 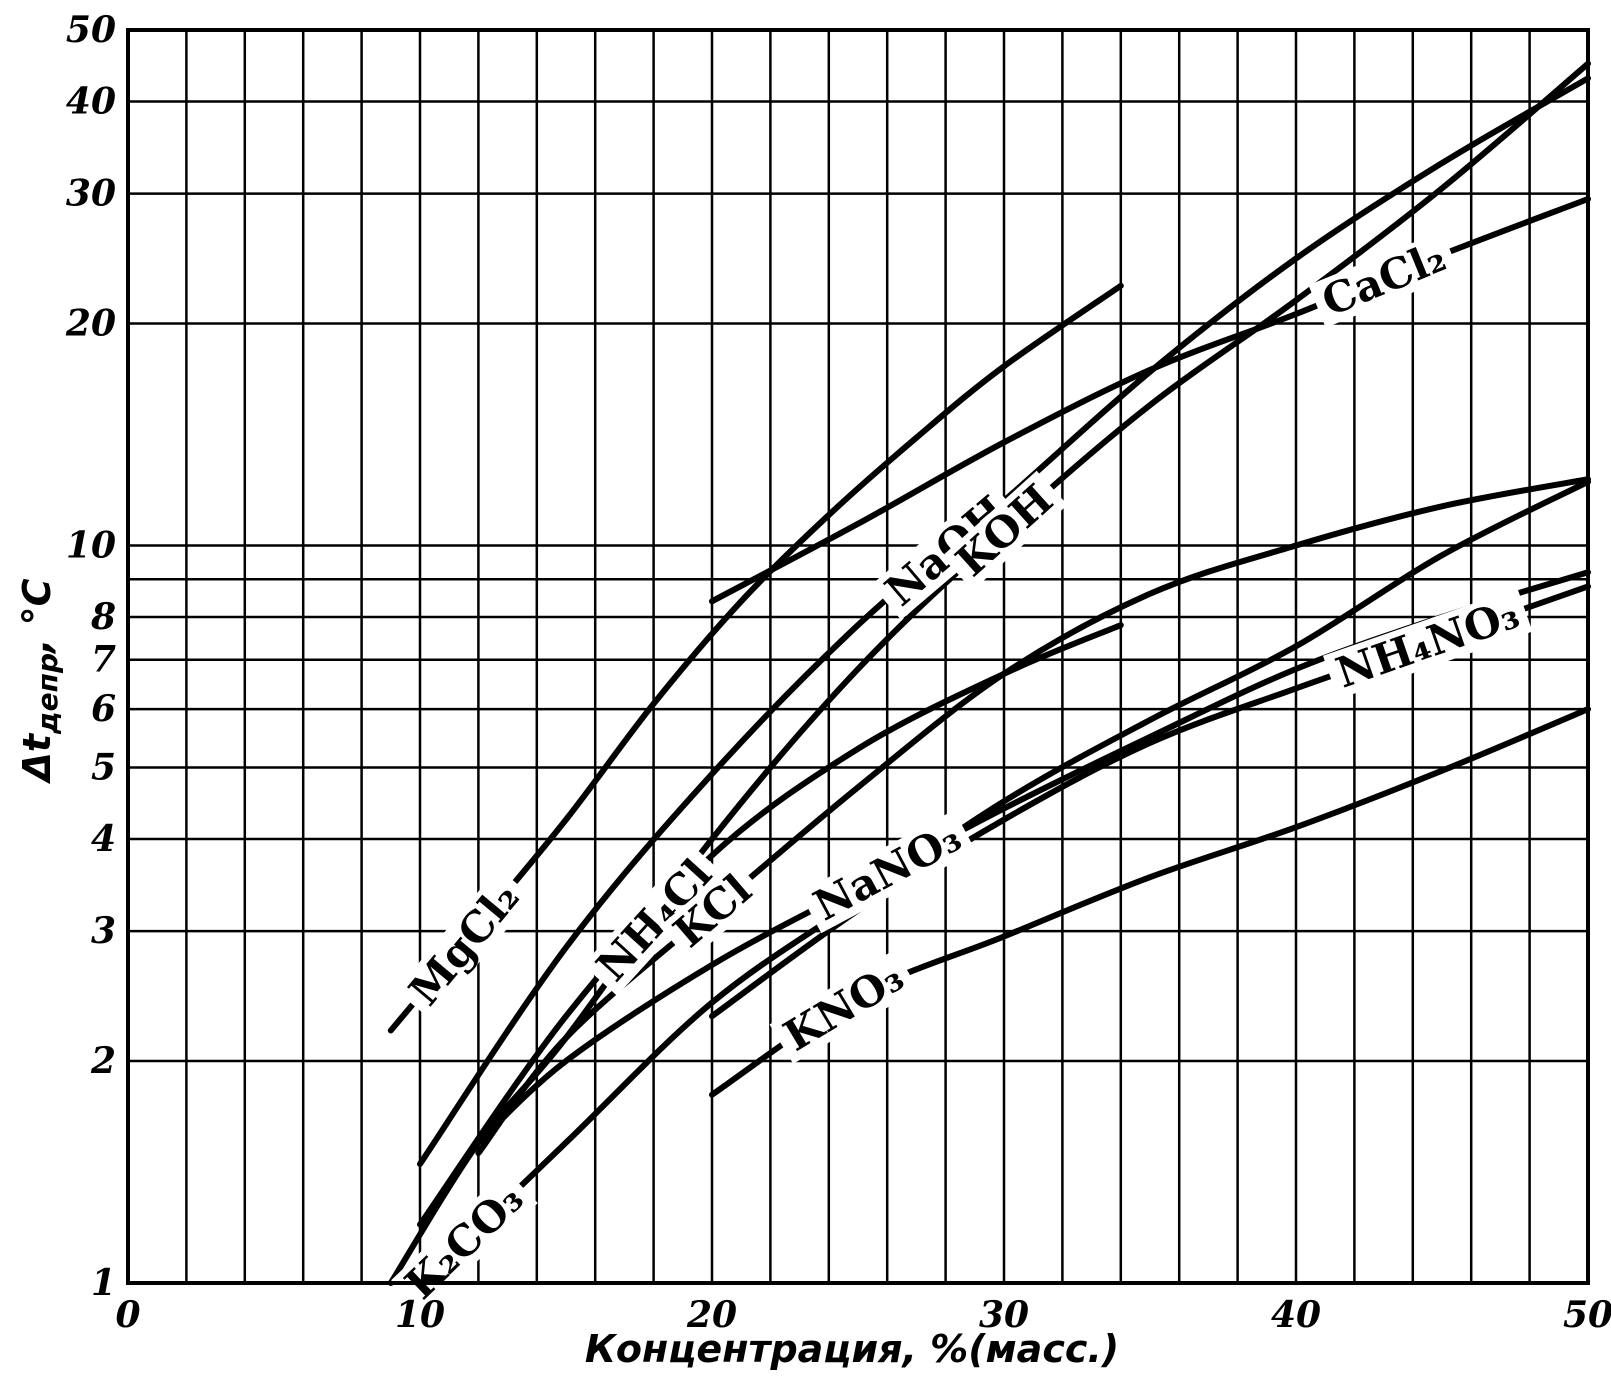 I want to click on series-label-group: MgCl₂, so click(x=464, y=943).